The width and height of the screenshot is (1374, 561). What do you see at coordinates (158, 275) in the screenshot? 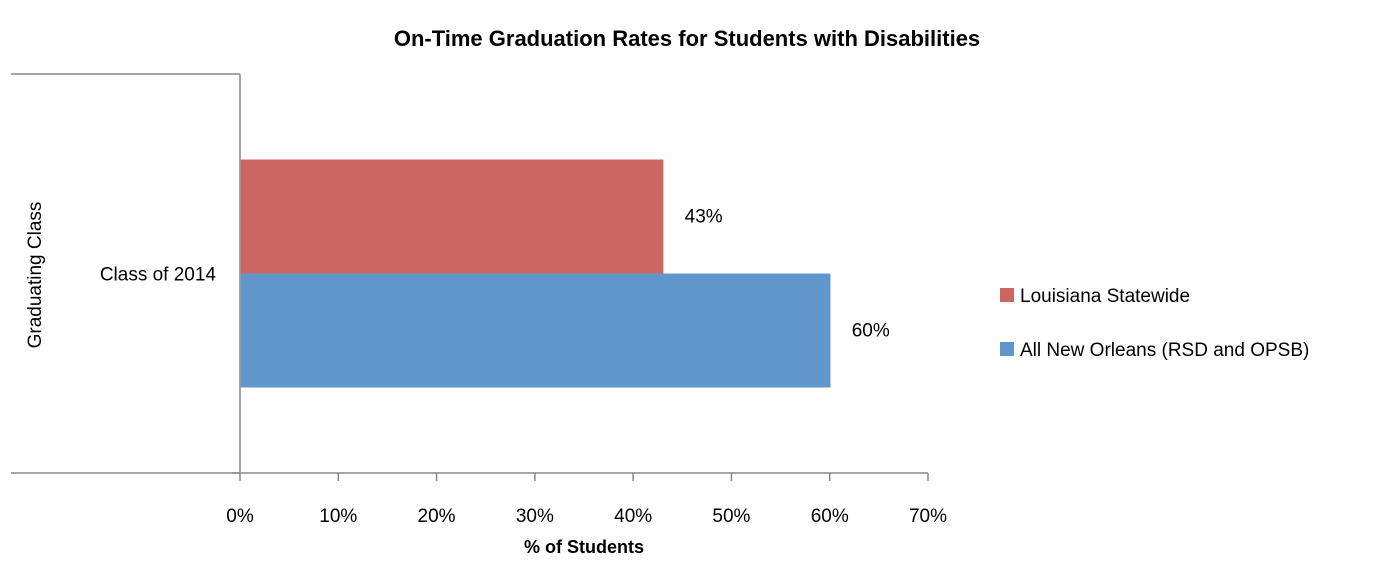
I see `category-label: Class of 2014` at bounding box center [158, 275].